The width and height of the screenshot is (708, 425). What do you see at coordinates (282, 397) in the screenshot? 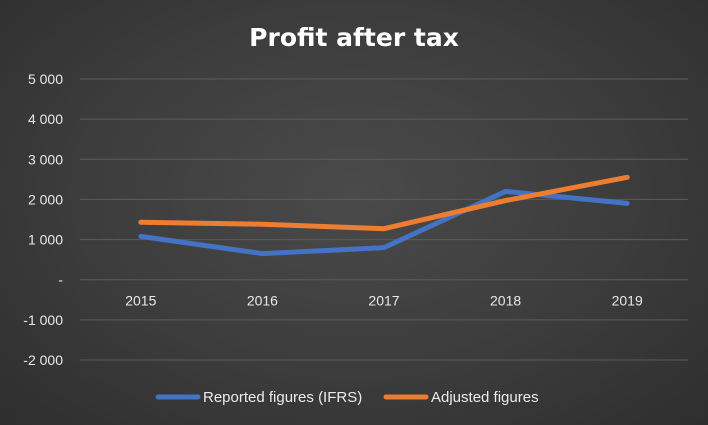
I see `legend-label-reported: Reported figures (IFRS)` at bounding box center [282, 397].